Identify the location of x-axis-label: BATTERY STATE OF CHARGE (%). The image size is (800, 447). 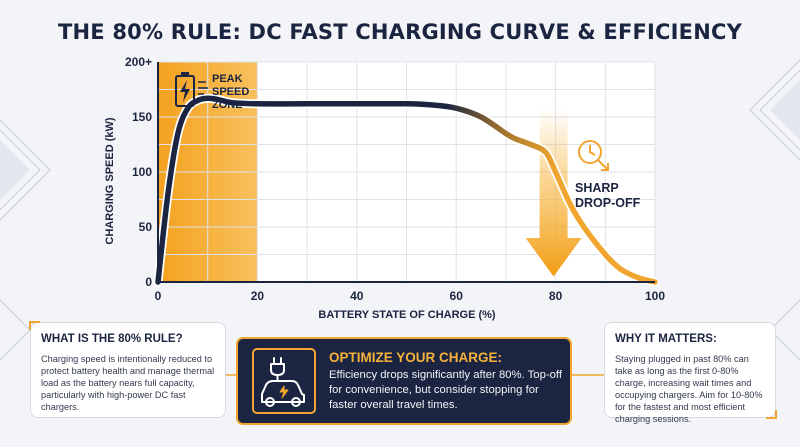
(407, 315).